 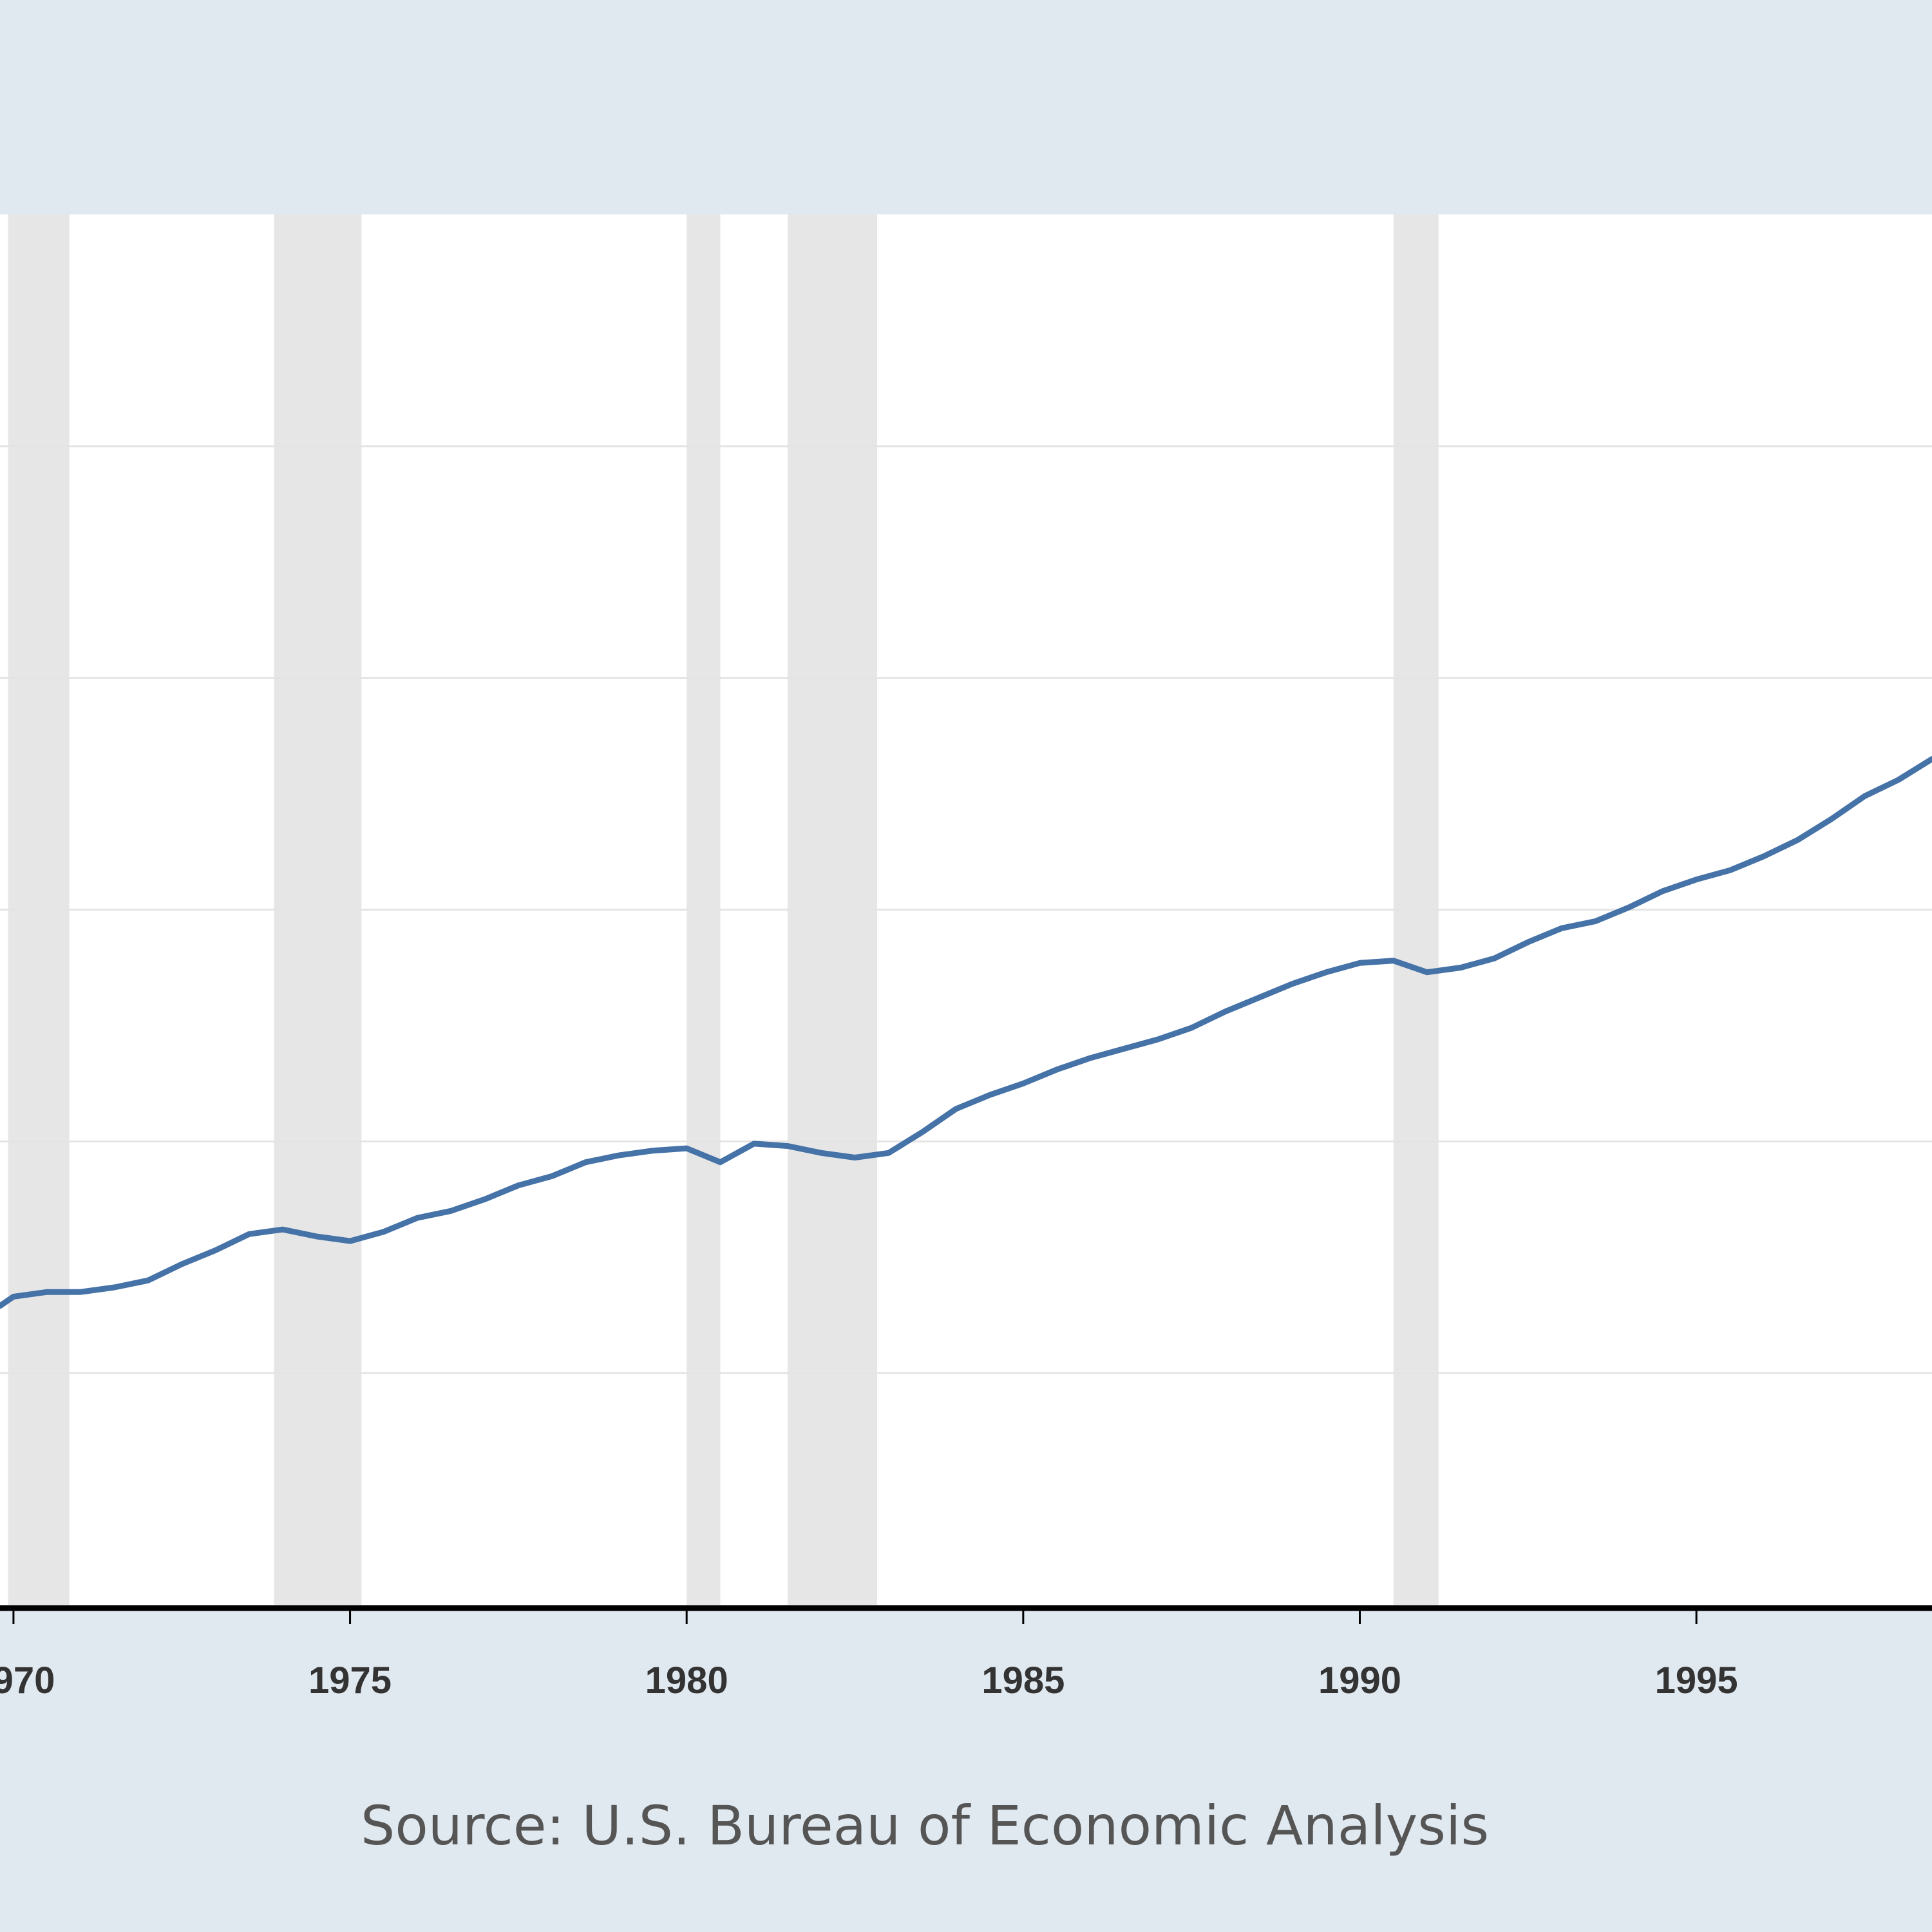 I want to click on x-tick-label: 1980, so click(x=686, y=1680).